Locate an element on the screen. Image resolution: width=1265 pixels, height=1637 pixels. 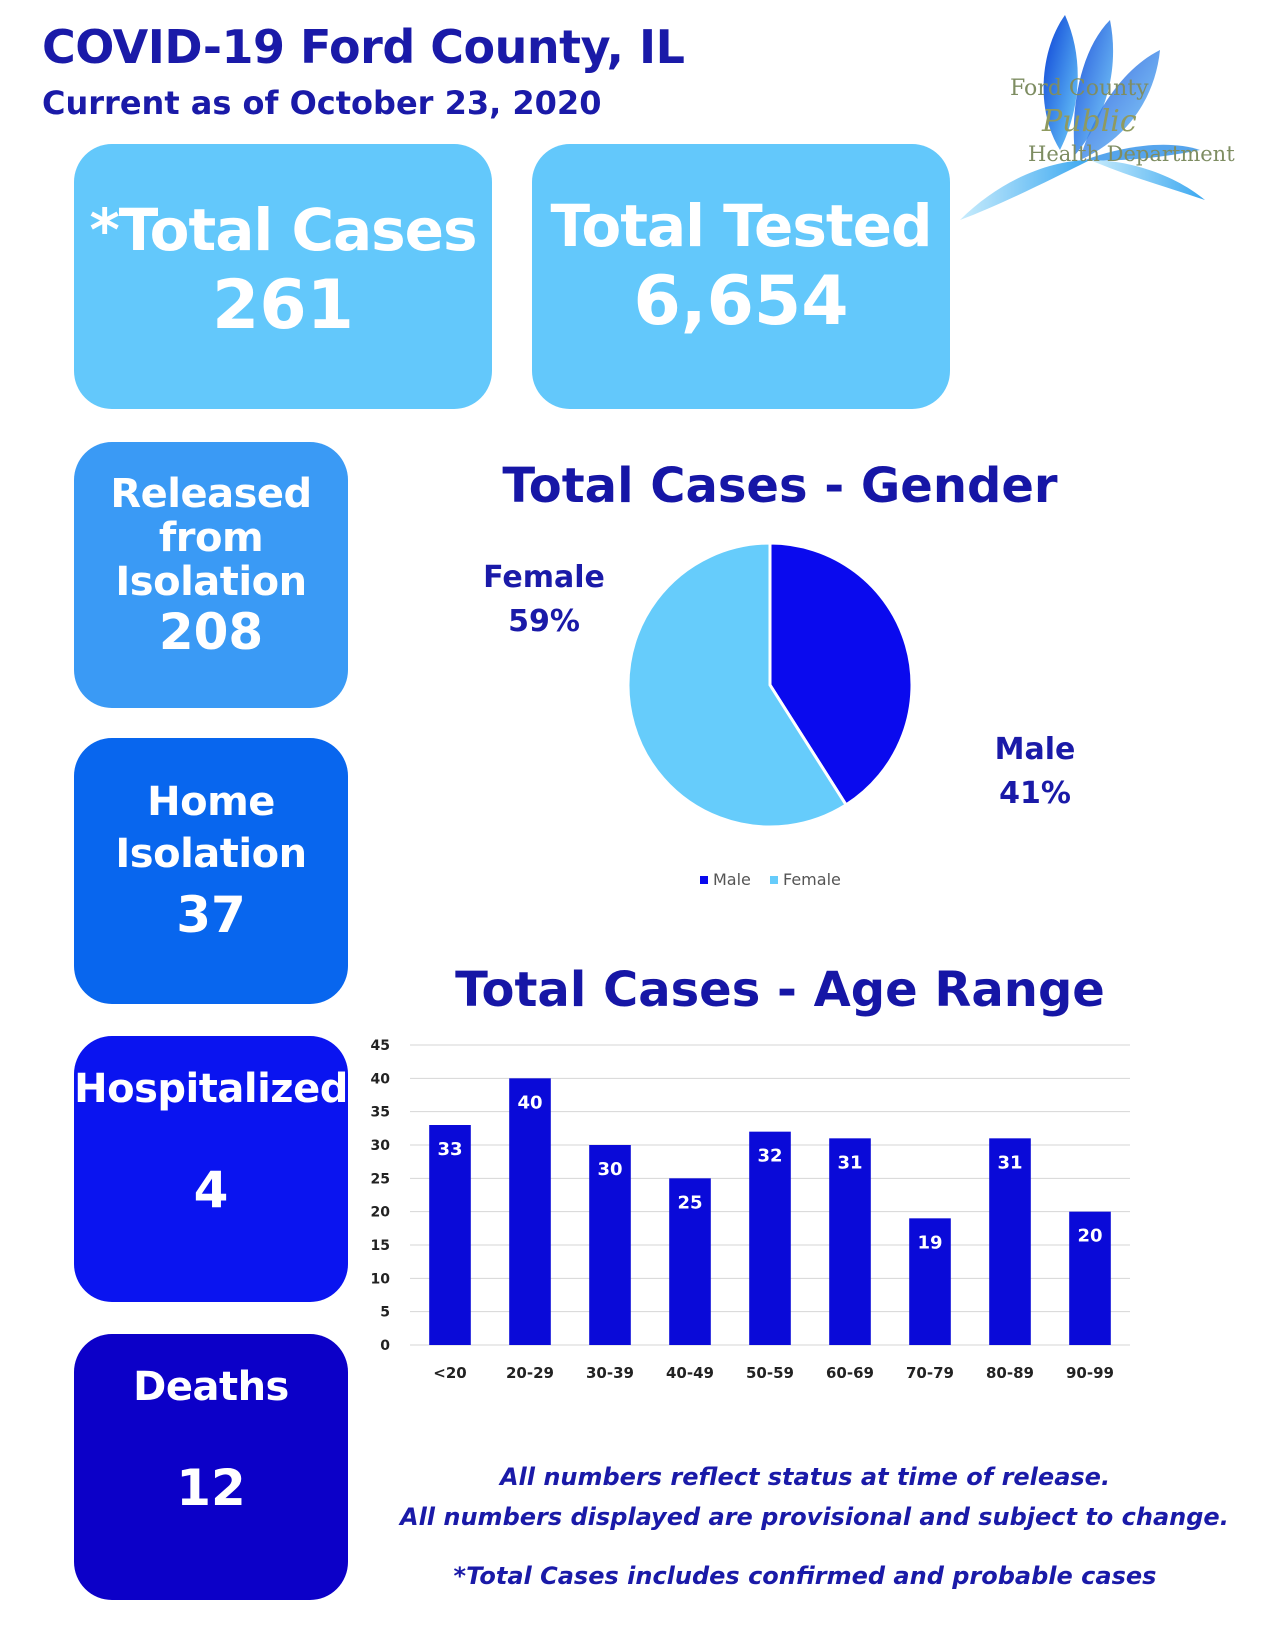
x-tick-label: 50-59 is located at coordinates (770, 1373).